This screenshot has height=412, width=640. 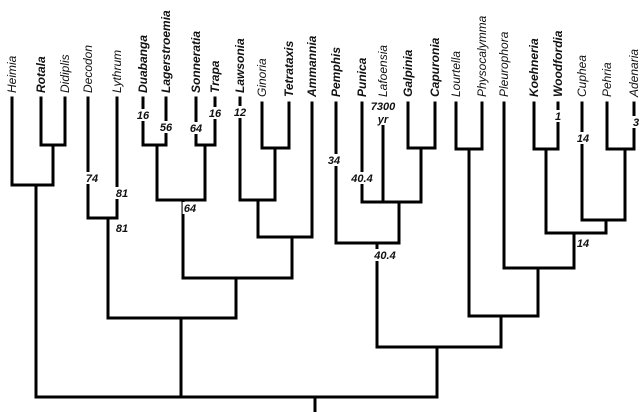 I want to click on taxon-label: Pemphis, so click(x=336, y=72).